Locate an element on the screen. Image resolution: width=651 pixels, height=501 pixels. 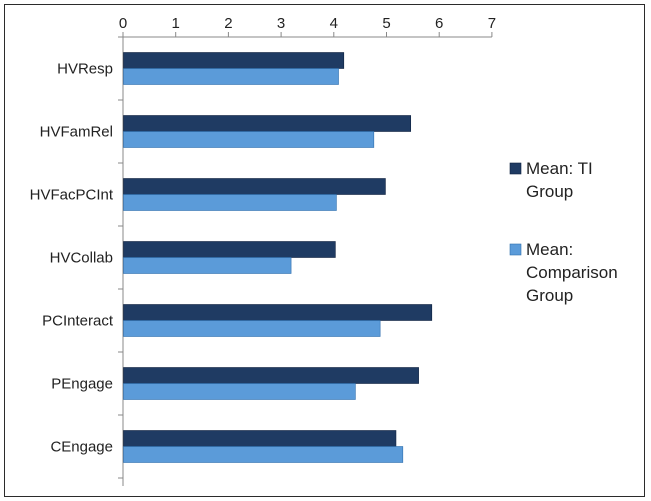
bar-ti-group-hvfamrel is located at coordinates (267, 123).